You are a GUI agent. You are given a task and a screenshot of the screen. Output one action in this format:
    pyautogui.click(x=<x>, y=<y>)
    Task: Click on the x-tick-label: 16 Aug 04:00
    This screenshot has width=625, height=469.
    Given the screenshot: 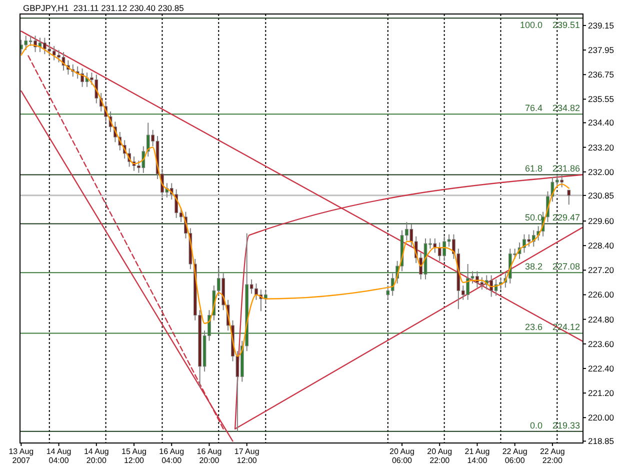 What is the action you would take?
    pyautogui.click(x=171, y=456)
    